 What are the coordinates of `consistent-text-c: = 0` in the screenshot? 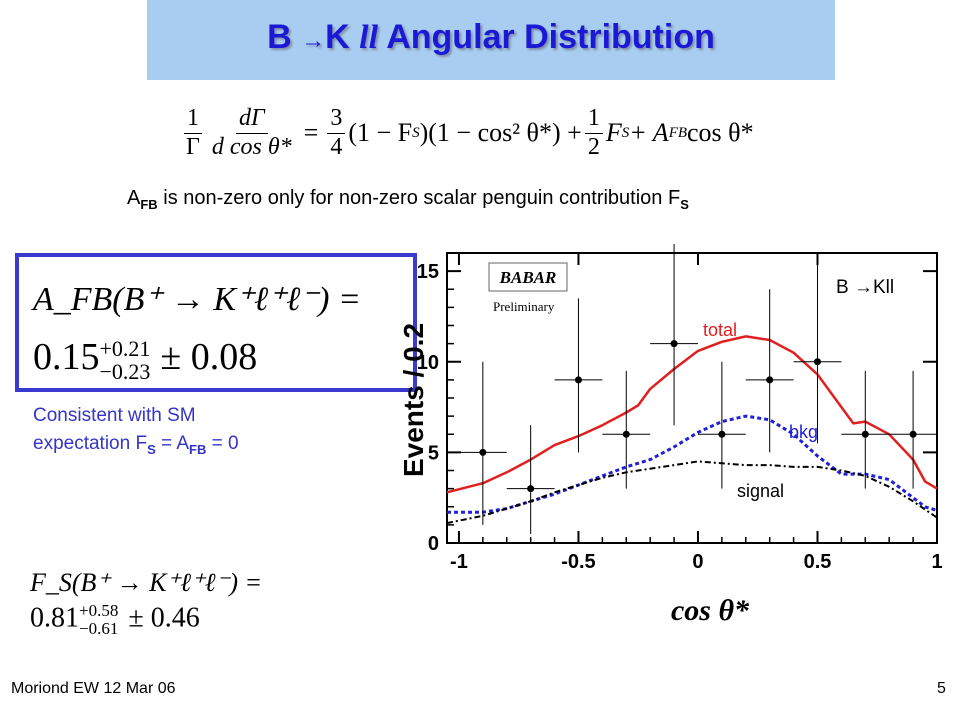 It's located at (222, 443).